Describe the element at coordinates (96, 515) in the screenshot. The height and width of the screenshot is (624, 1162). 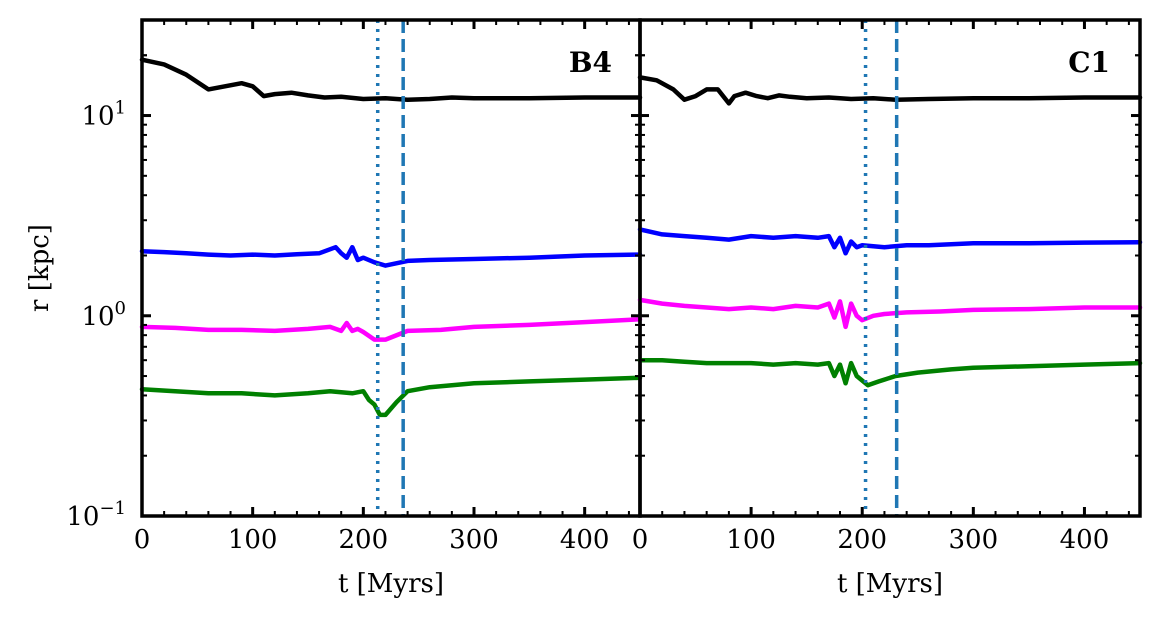
I see `y-tick-label: 10⁻¹` at that location.